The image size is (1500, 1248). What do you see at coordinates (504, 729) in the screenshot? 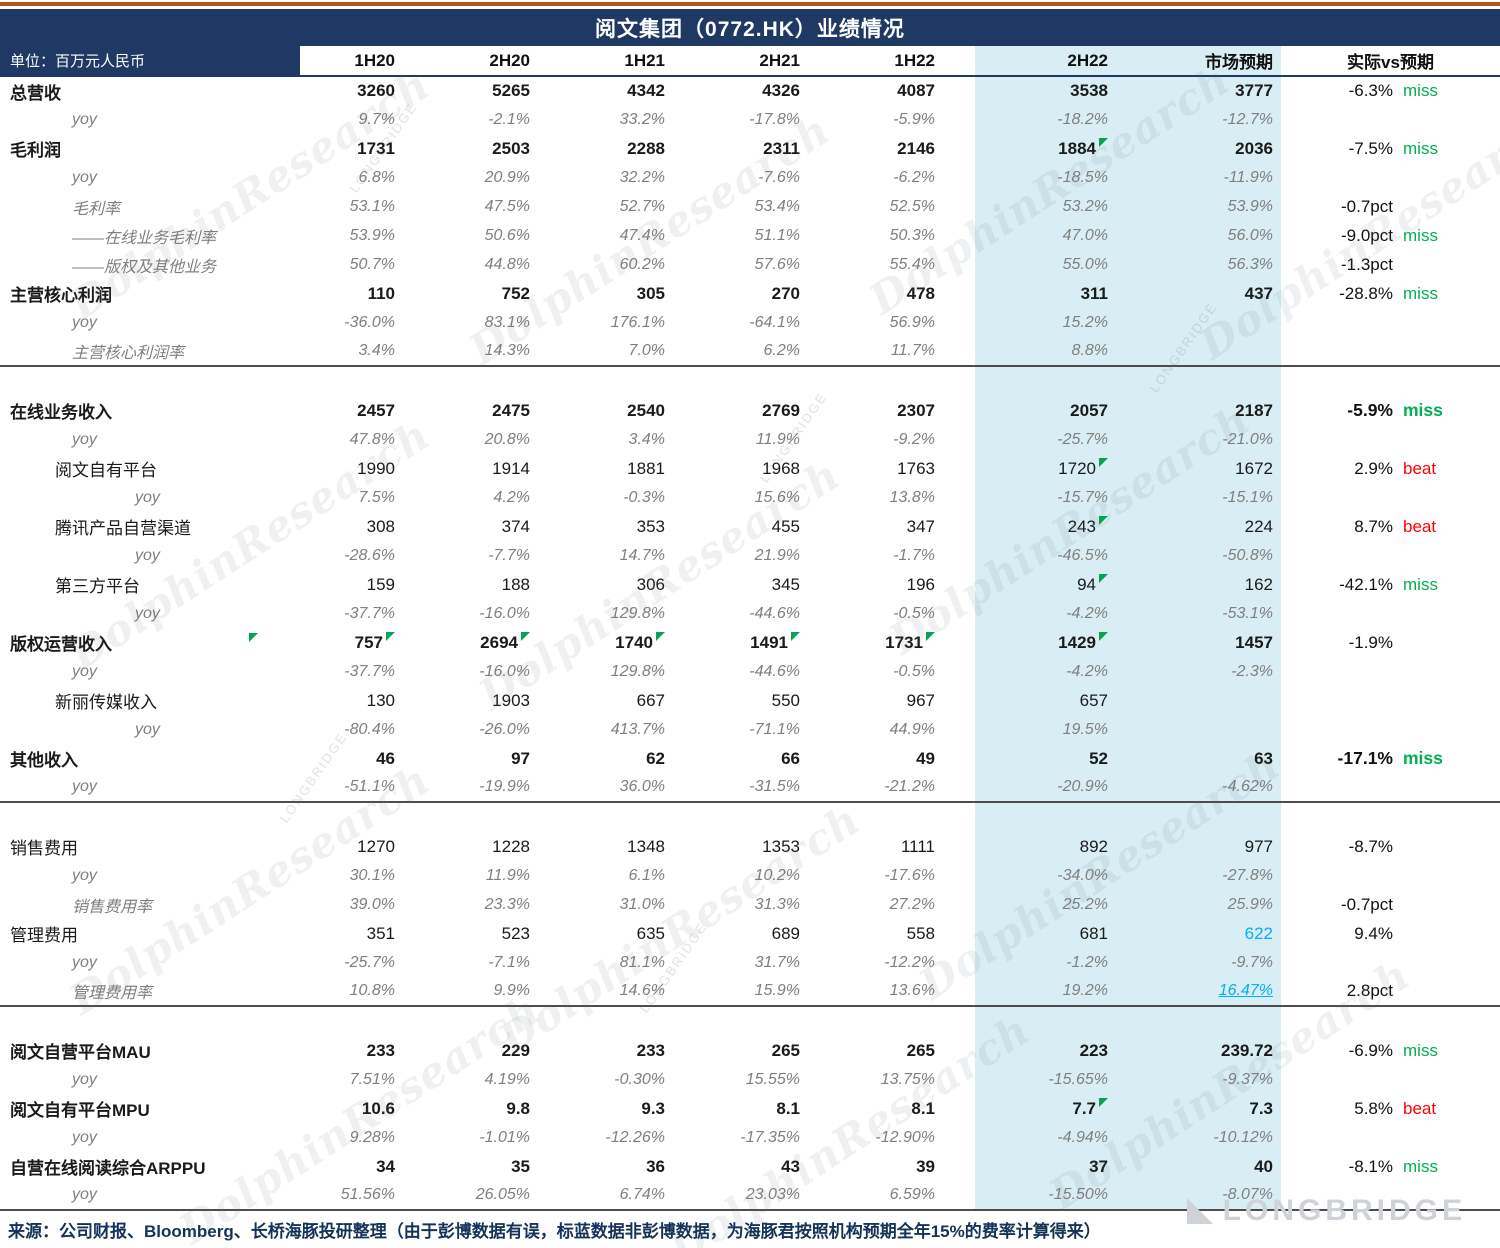
I see `value-cell: -26.0%` at bounding box center [504, 729].